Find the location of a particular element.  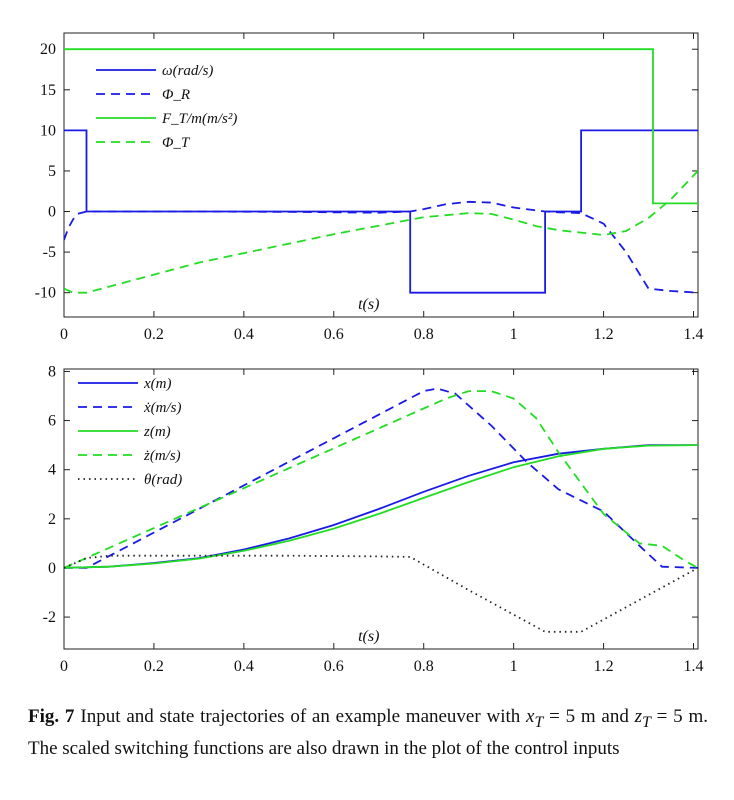

y-tick-label: -2 is located at coordinates (49, 617).